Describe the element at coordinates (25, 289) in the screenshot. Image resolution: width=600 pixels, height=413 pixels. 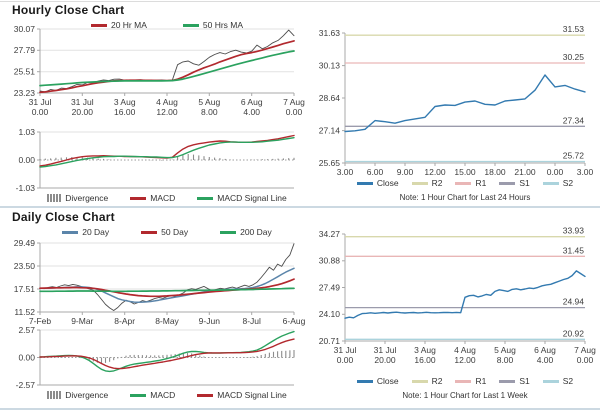
I see `svg-text: 17.51` at that location.